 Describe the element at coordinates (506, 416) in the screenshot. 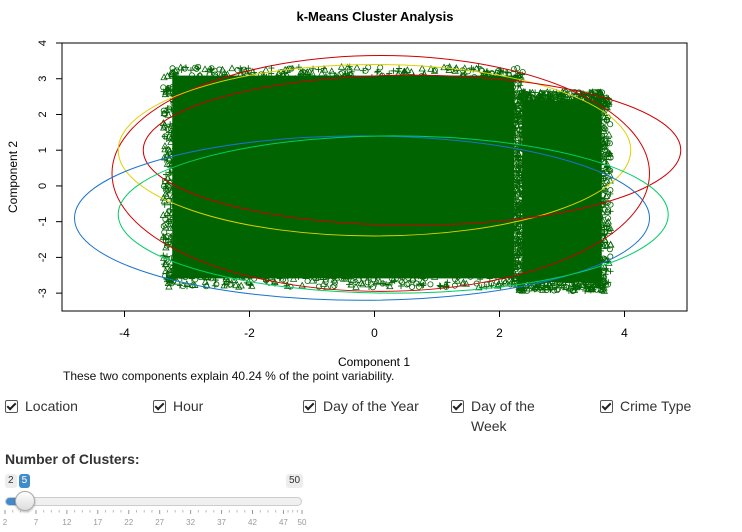

I see `checkbox-day-of-week: Day of the Week` at that location.